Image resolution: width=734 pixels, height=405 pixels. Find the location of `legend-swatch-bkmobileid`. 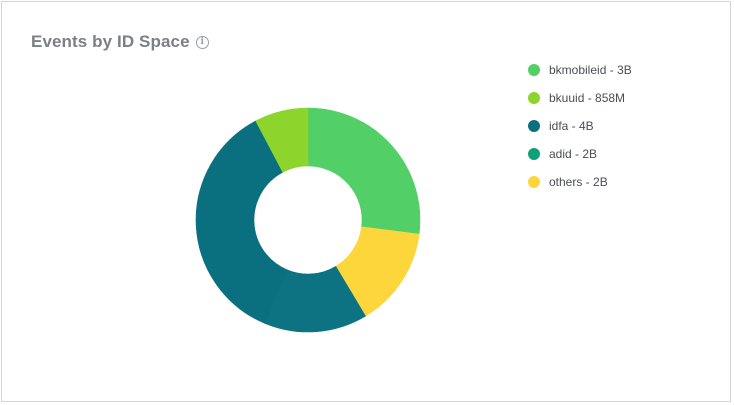

legend-swatch-bkmobileid is located at coordinates (534, 70).